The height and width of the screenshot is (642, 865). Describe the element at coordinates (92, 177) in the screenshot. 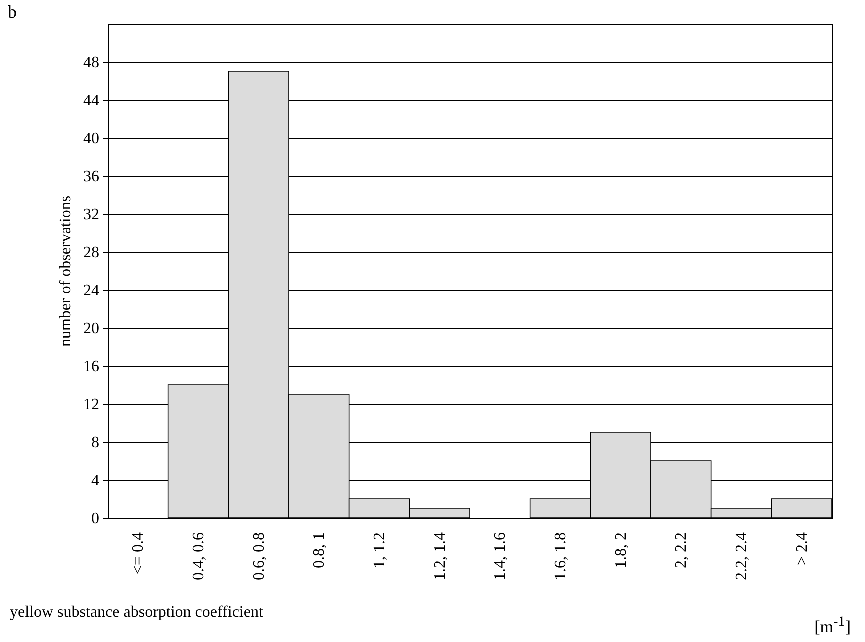

I see `y-tick-label: 36` at that location.